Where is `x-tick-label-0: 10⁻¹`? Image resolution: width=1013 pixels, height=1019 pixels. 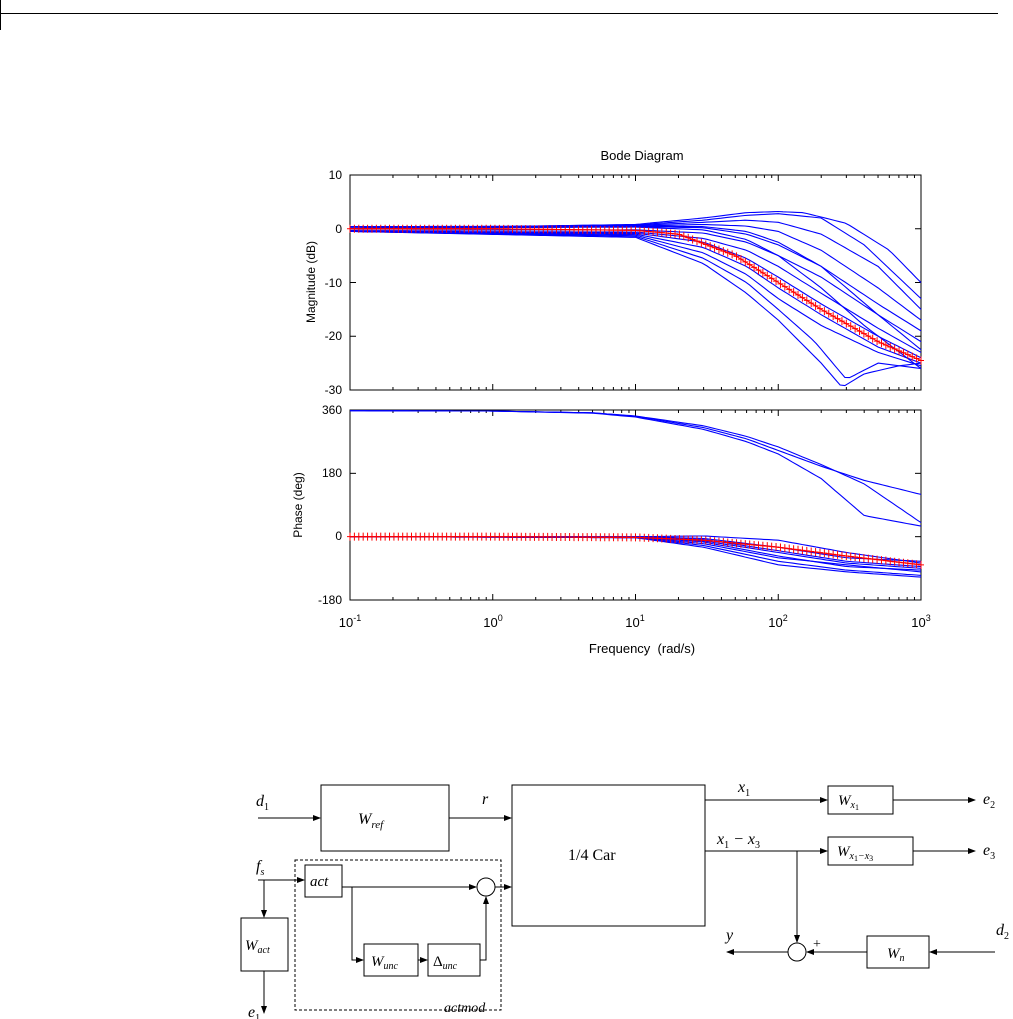 x-tick-label-0: 10⁻¹ is located at coordinates (350, 621).